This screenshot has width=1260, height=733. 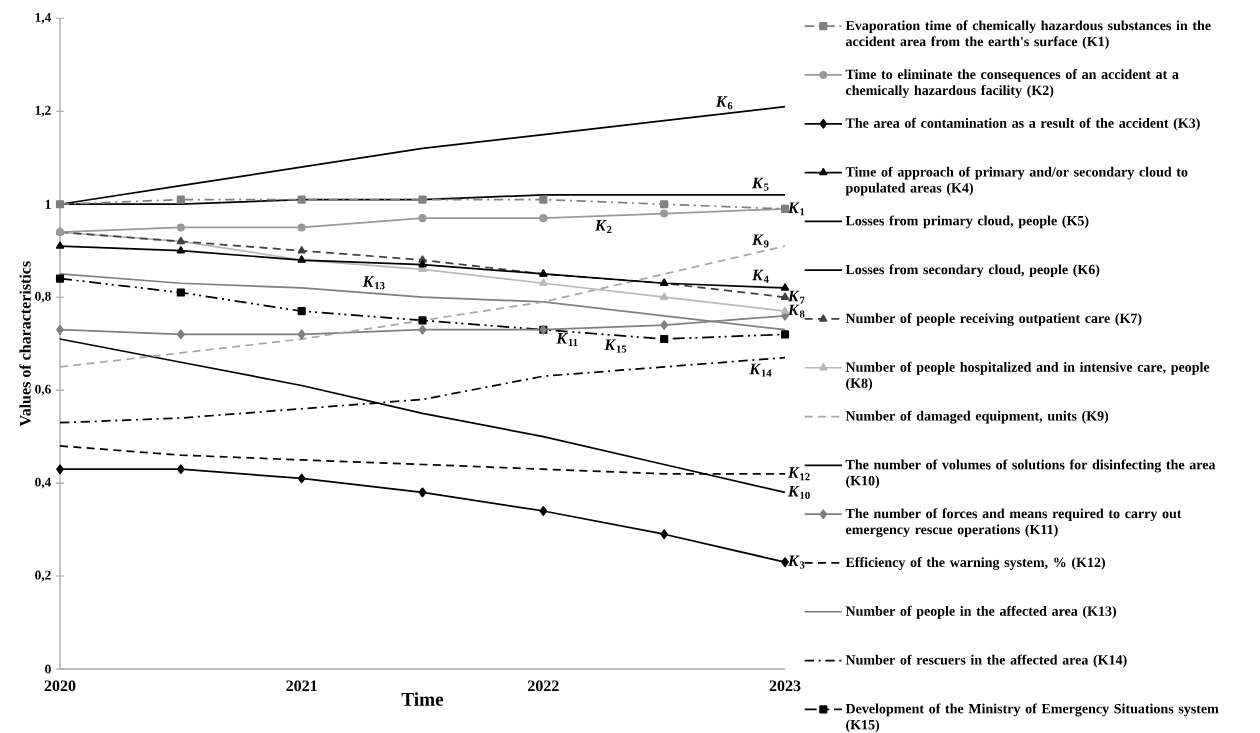 I want to click on legend-label: The area of contamination as a result of the accident (K3), so click(x=1022, y=124).